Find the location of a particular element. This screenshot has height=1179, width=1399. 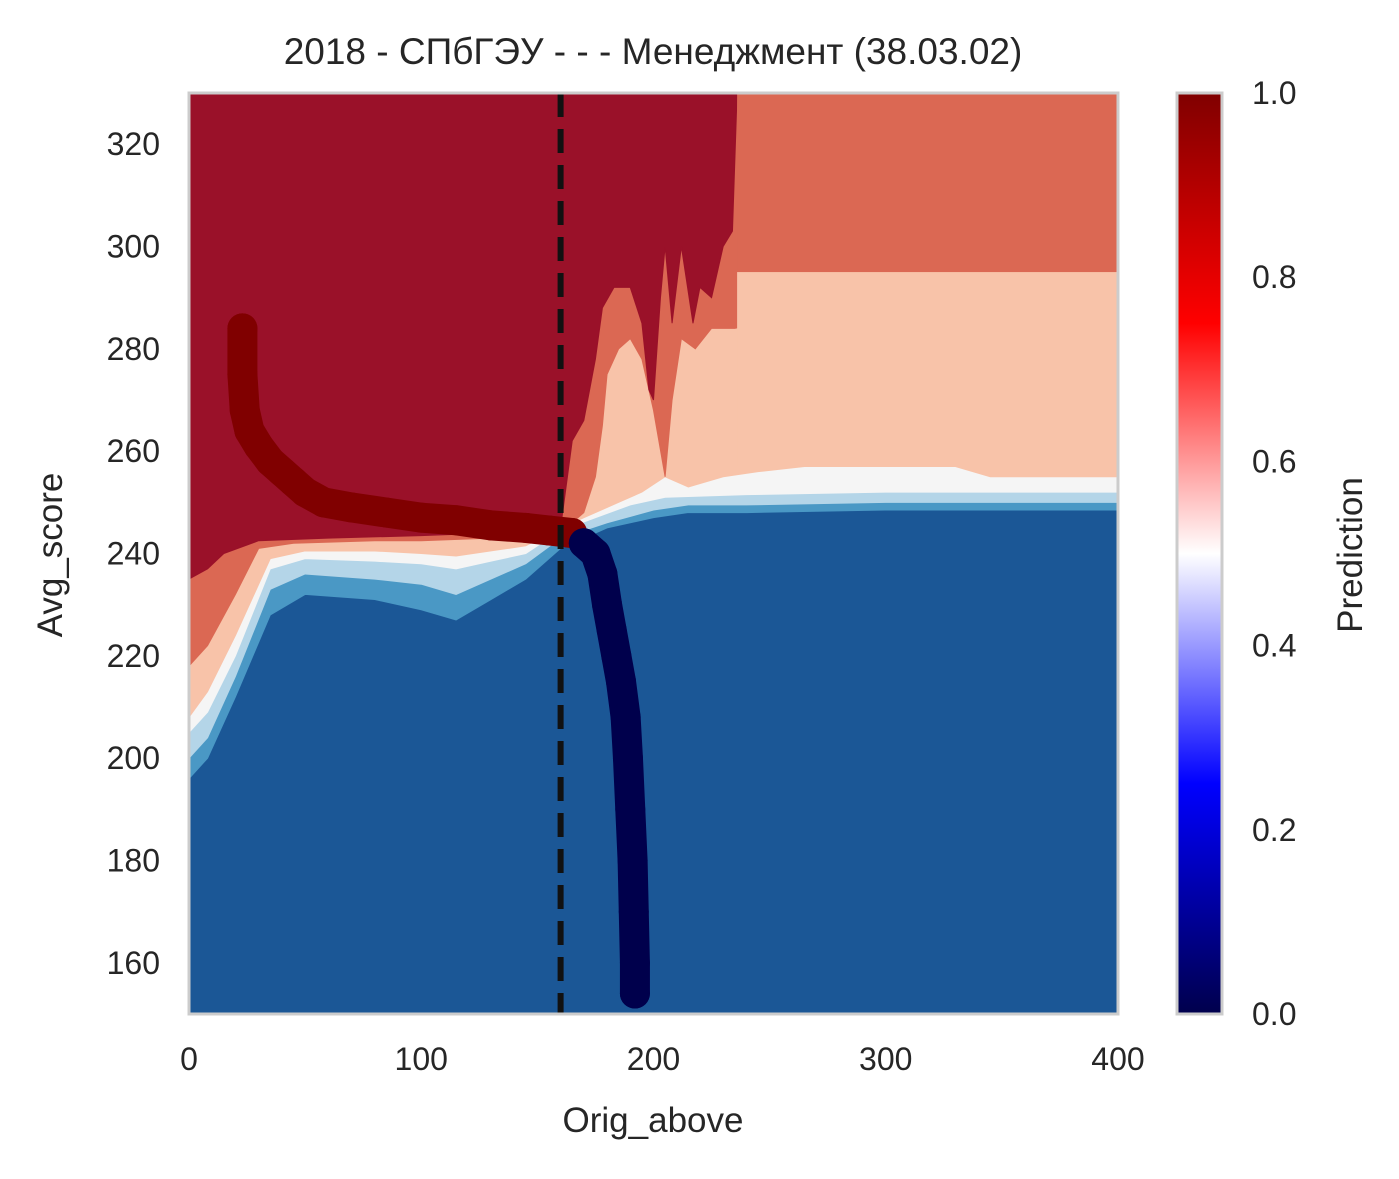

x-axis-ticks: 0 100 200 300 400 is located at coordinates (662, 1059).